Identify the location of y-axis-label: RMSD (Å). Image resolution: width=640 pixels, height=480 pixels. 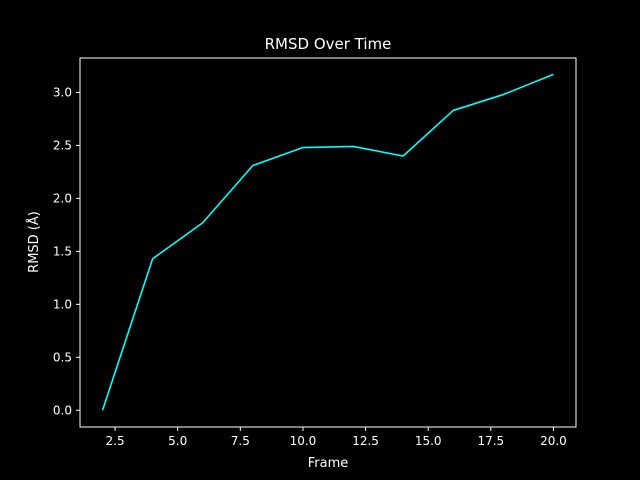
(34, 242).